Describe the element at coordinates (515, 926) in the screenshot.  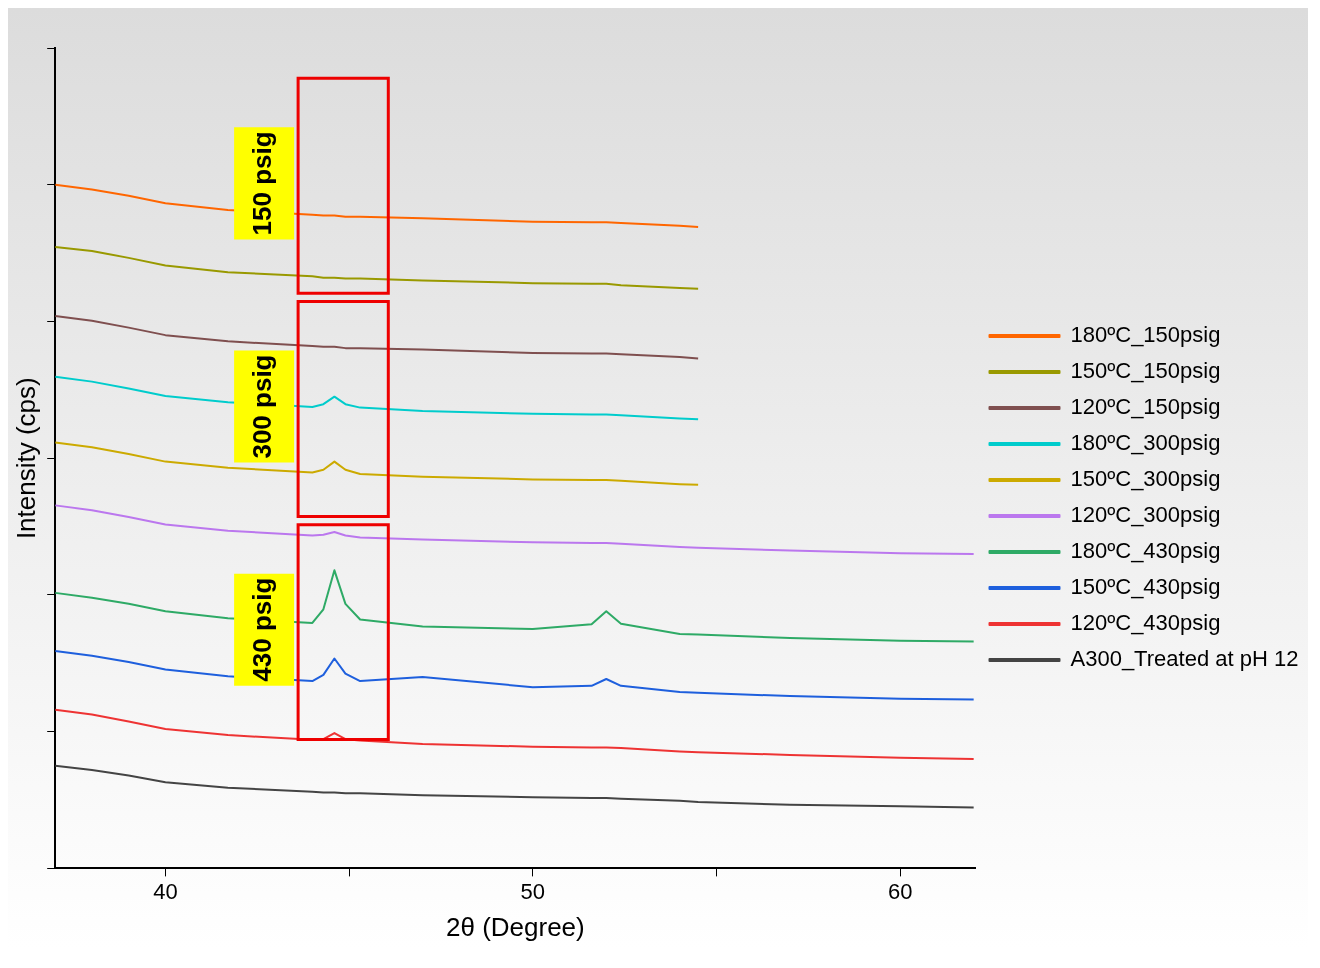
I see `x-axis-title: 2θ (Degree)` at that location.